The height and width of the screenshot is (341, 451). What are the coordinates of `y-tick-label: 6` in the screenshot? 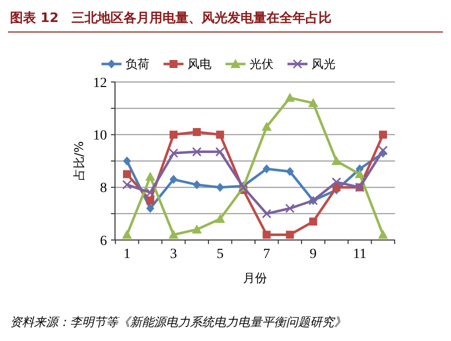 It's located at (103, 241).